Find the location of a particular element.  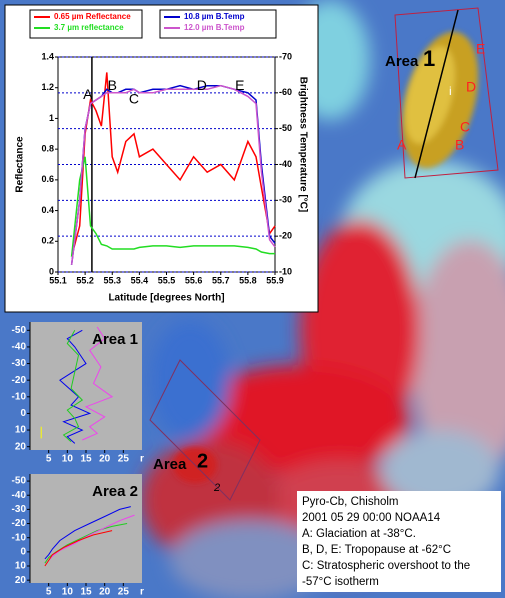

caption-line: Pyro-Cb, Chisholm is located at coordinates (350, 502).